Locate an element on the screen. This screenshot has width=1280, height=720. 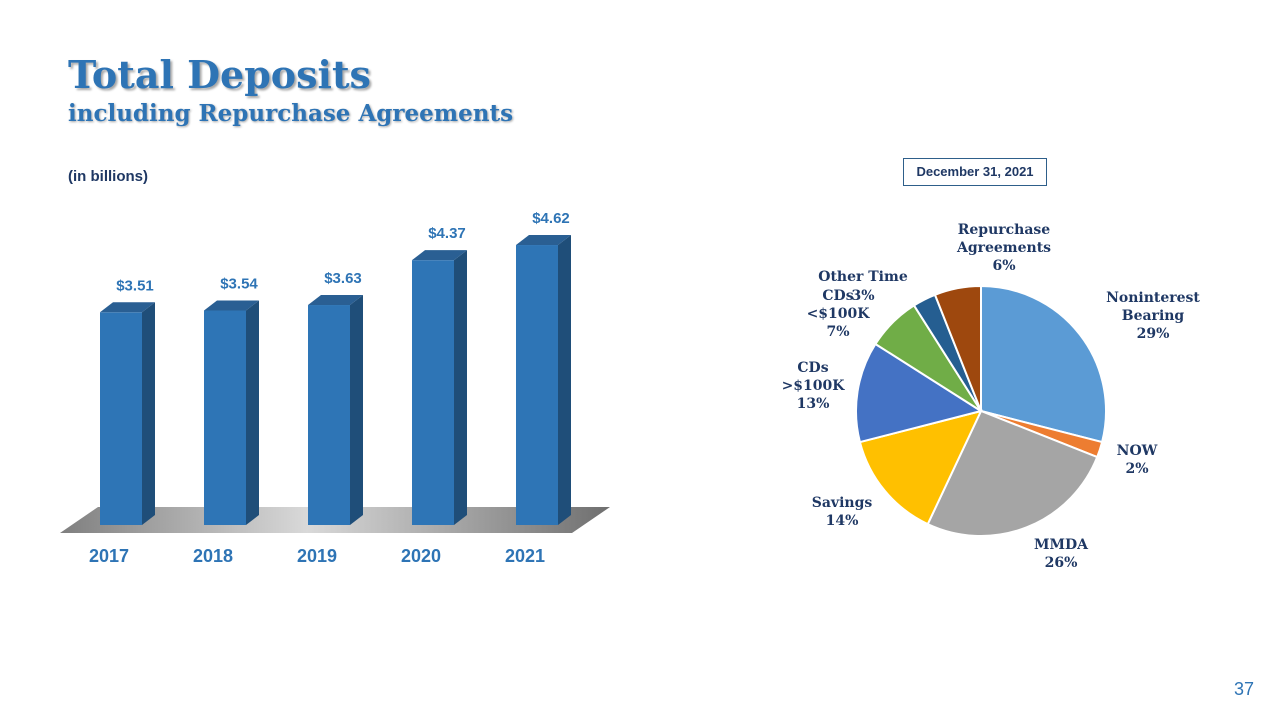
pie-slice-percent: 2% is located at coordinates (1136, 469).